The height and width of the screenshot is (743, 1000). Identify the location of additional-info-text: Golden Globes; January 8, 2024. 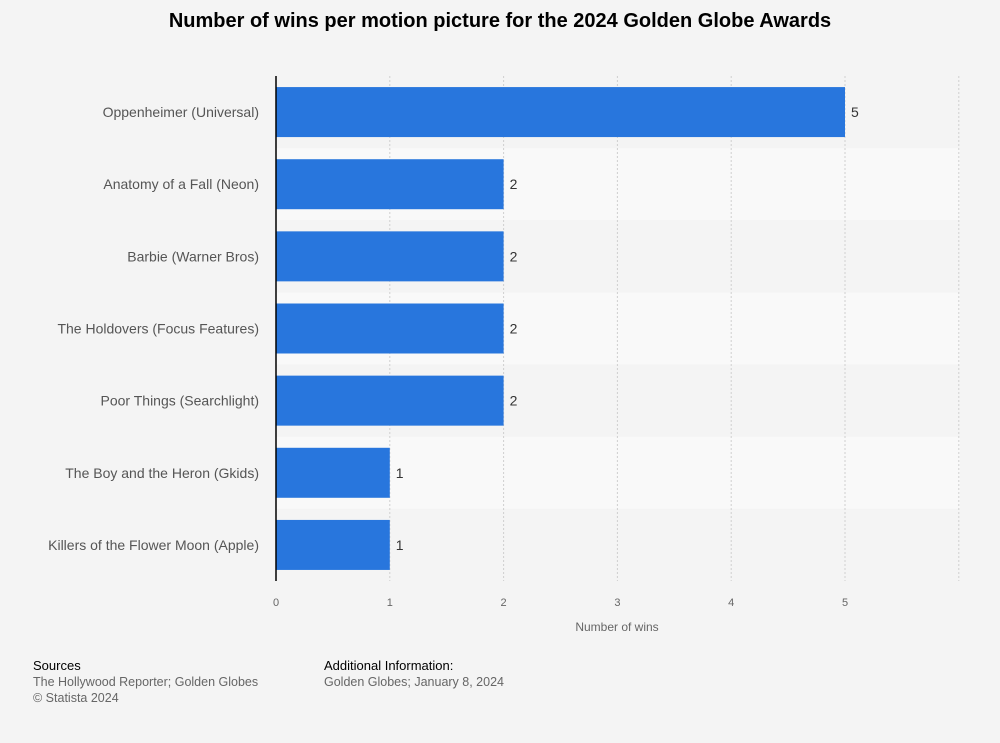
(414, 682).